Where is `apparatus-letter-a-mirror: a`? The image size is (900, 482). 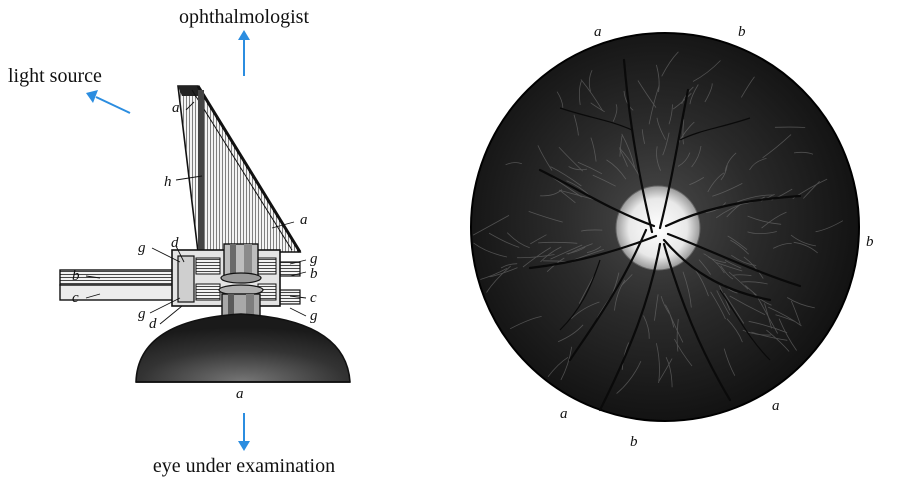 apparatus-letter-a-mirror: a is located at coordinates (304, 220).